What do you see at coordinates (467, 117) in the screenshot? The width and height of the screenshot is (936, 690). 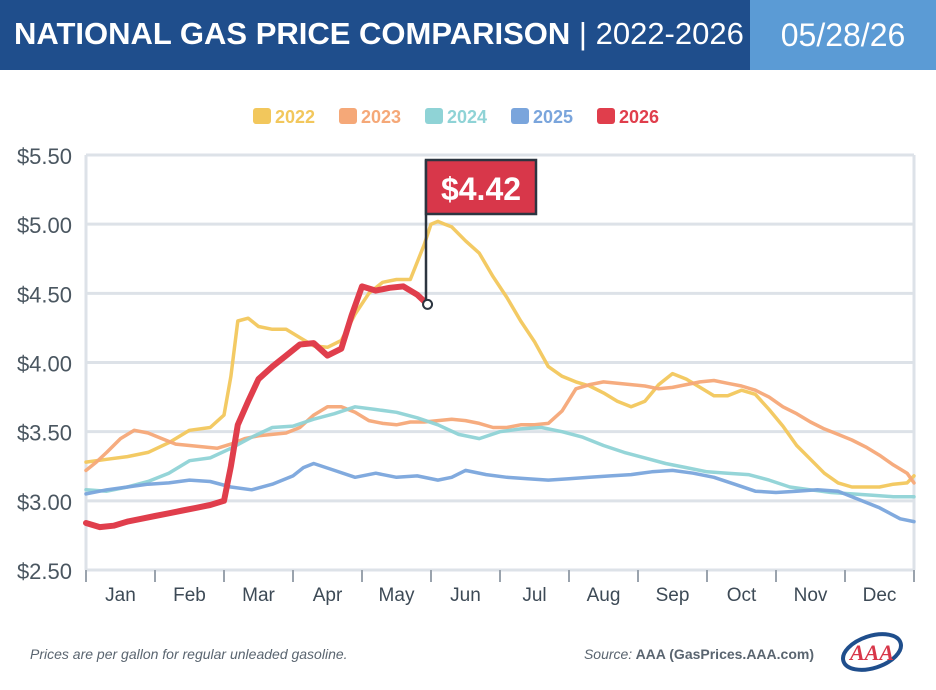 I see `legend-label-2024: 2024` at bounding box center [467, 117].